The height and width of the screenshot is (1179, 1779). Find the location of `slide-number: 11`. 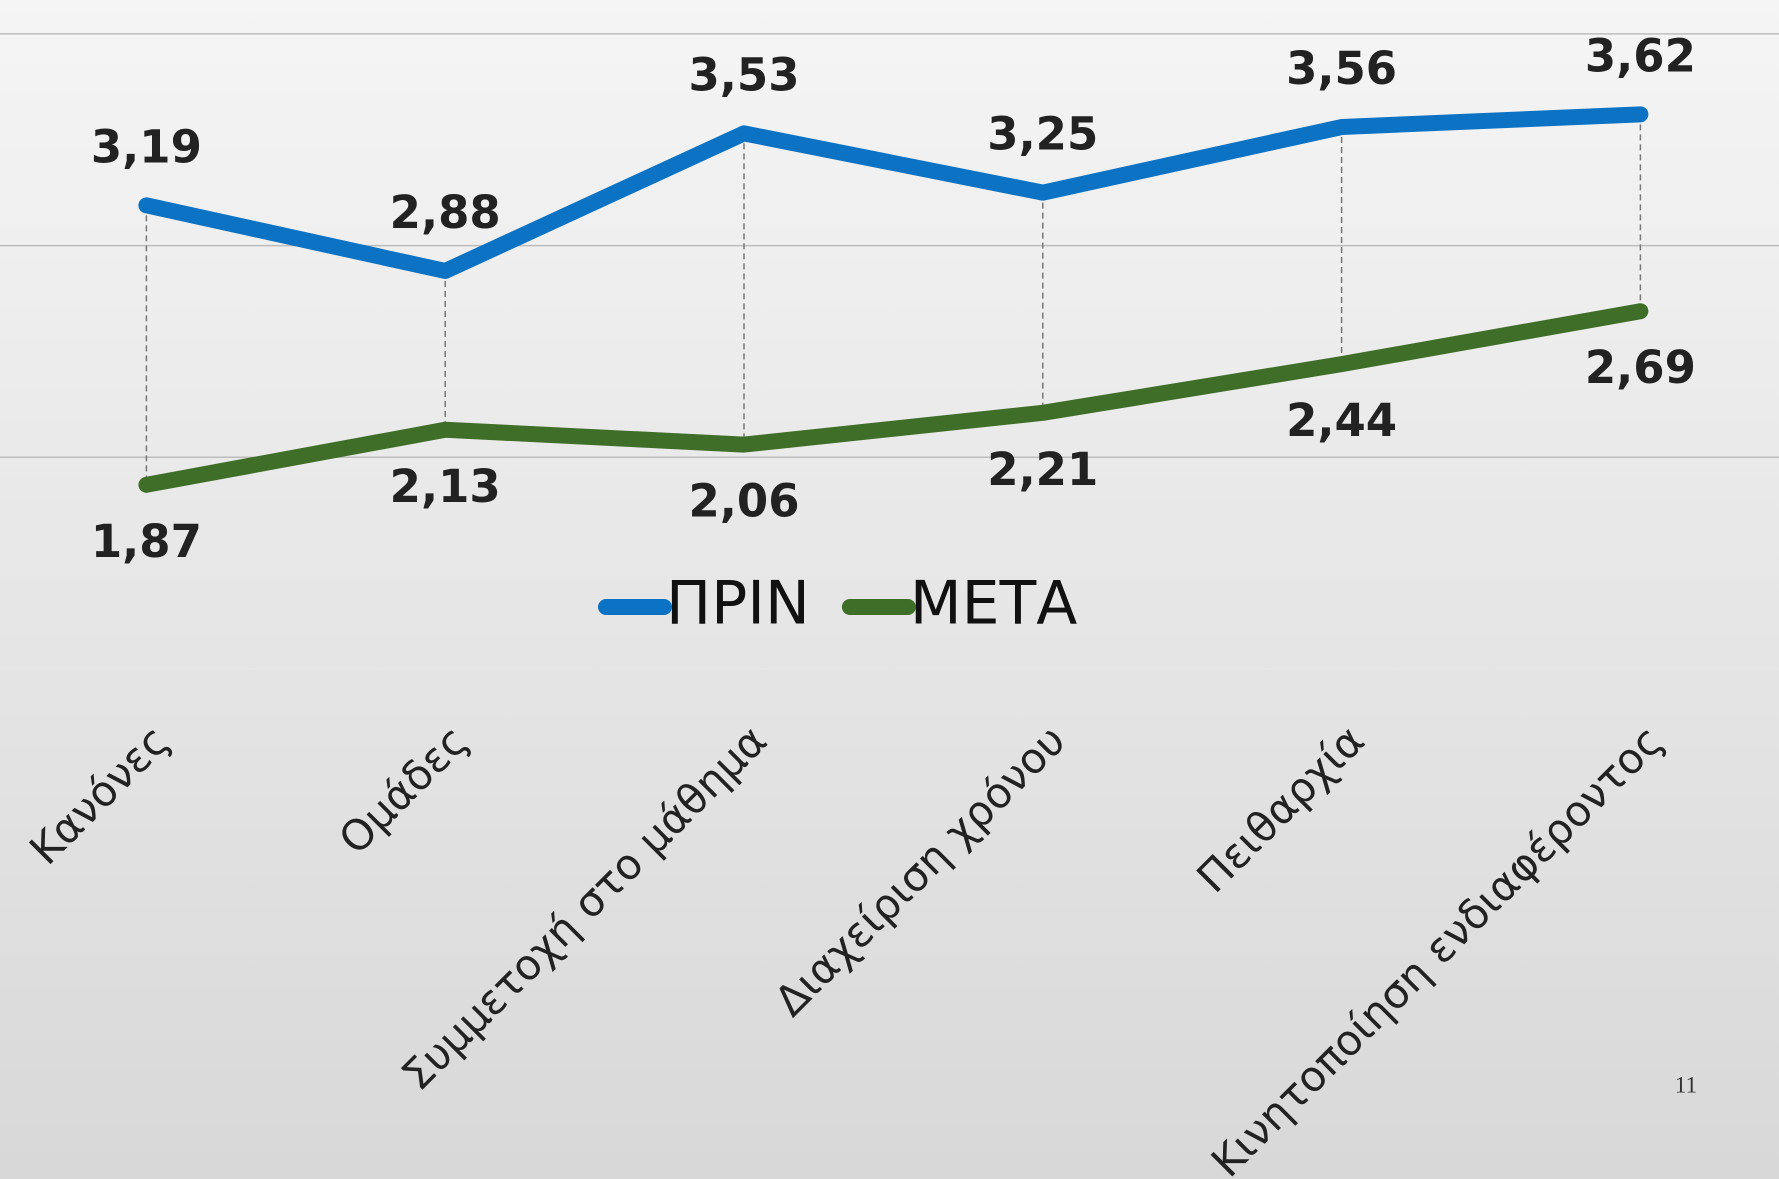

slide-number: 11 is located at coordinates (1686, 1084).